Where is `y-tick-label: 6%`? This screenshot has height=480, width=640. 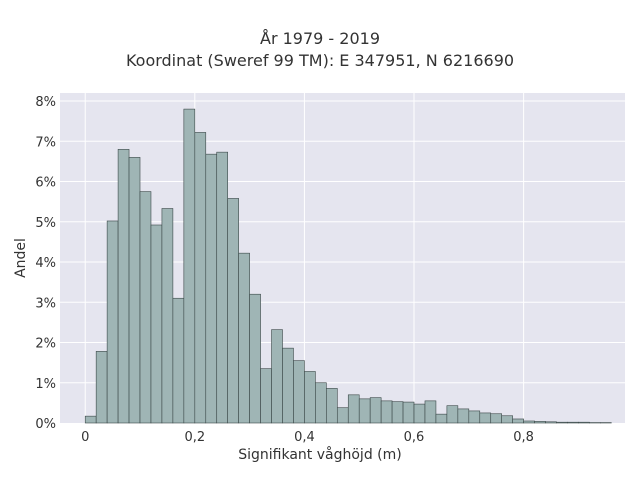 y-tick-label: 6% is located at coordinates (45, 183).